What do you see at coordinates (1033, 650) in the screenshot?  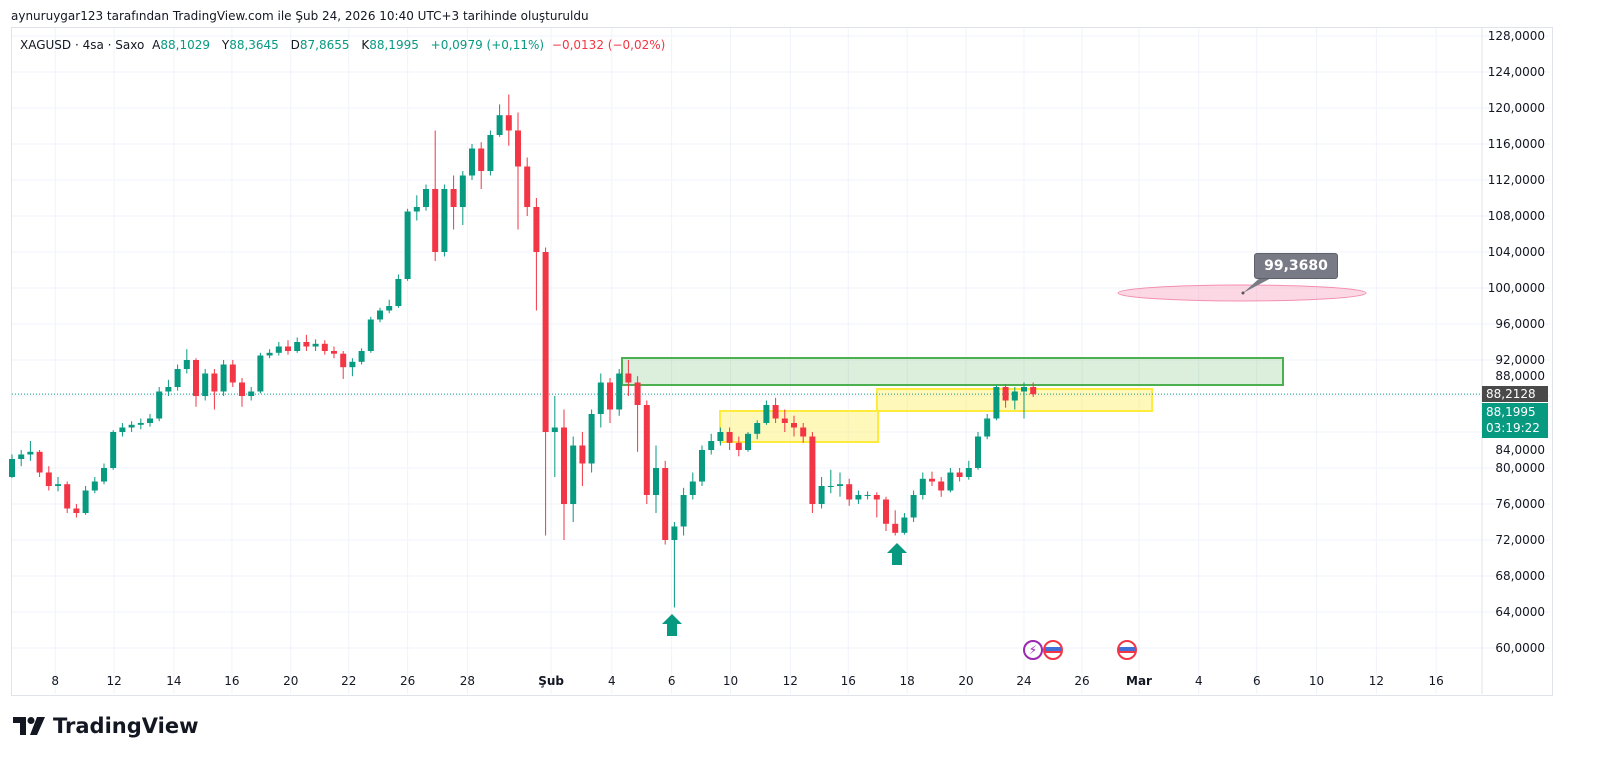 I see `lightning-event-icon: ⚡` at bounding box center [1033, 650].